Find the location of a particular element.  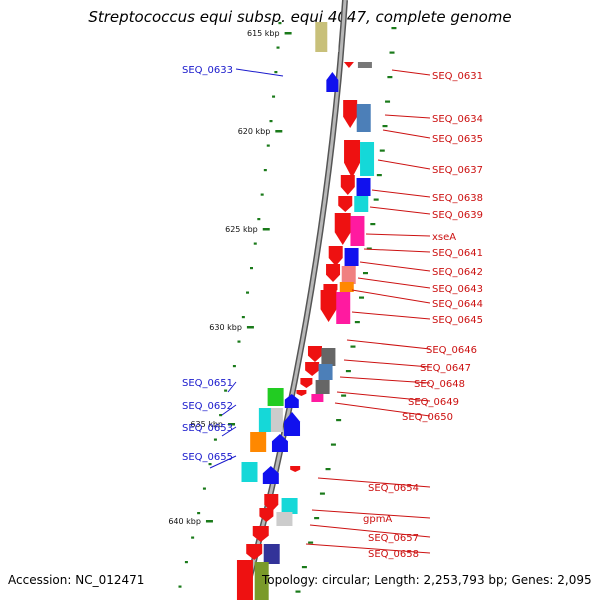

gene-label: SEQ_0651 is located at coordinates (207, 383).